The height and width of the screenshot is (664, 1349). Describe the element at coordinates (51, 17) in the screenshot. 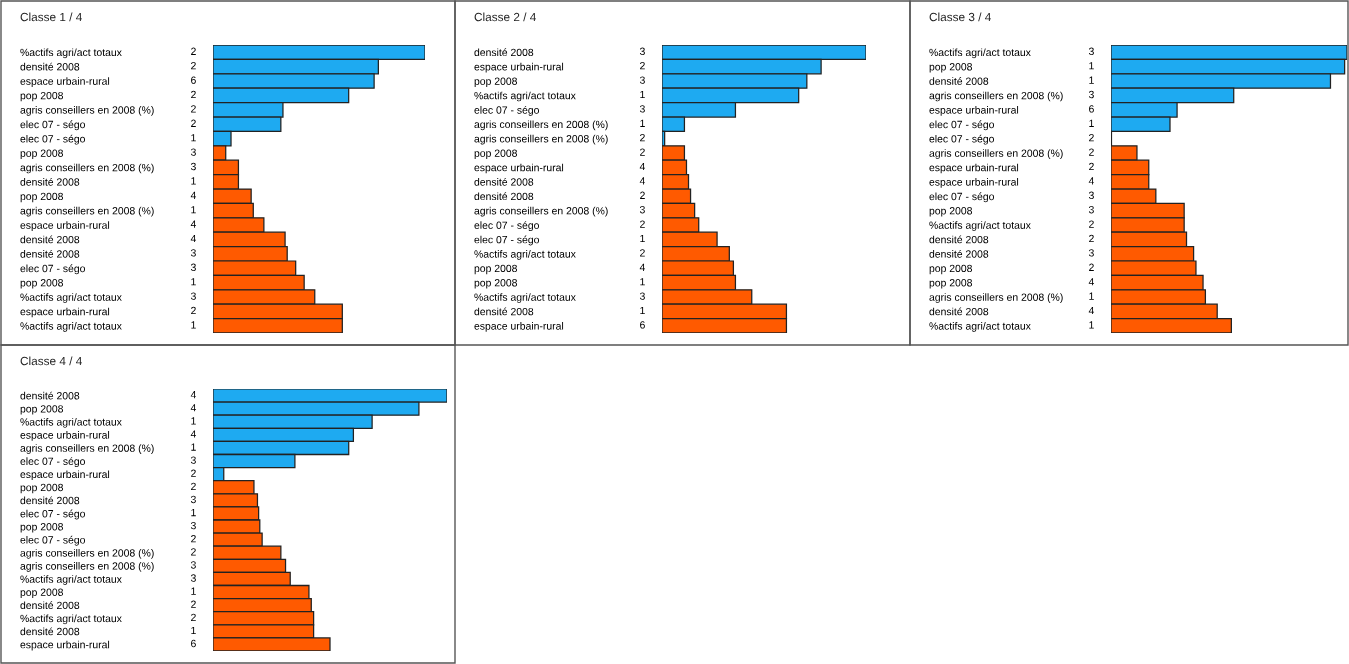

I see `text: Classe 1 / 4` at that location.